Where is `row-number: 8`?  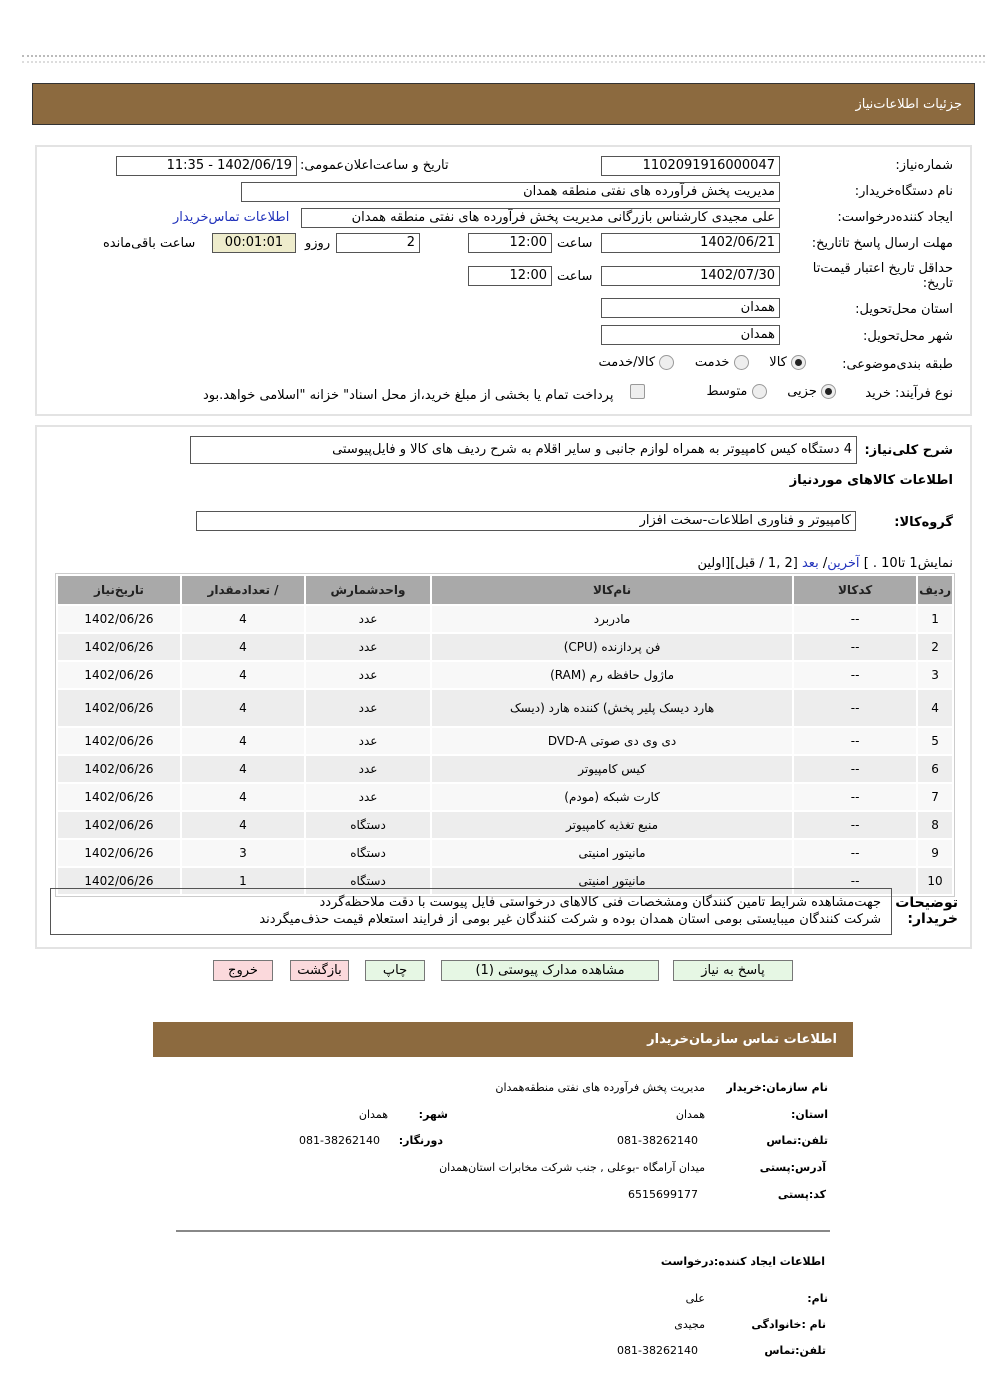
row-number: 8 is located at coordinates (935, 825).